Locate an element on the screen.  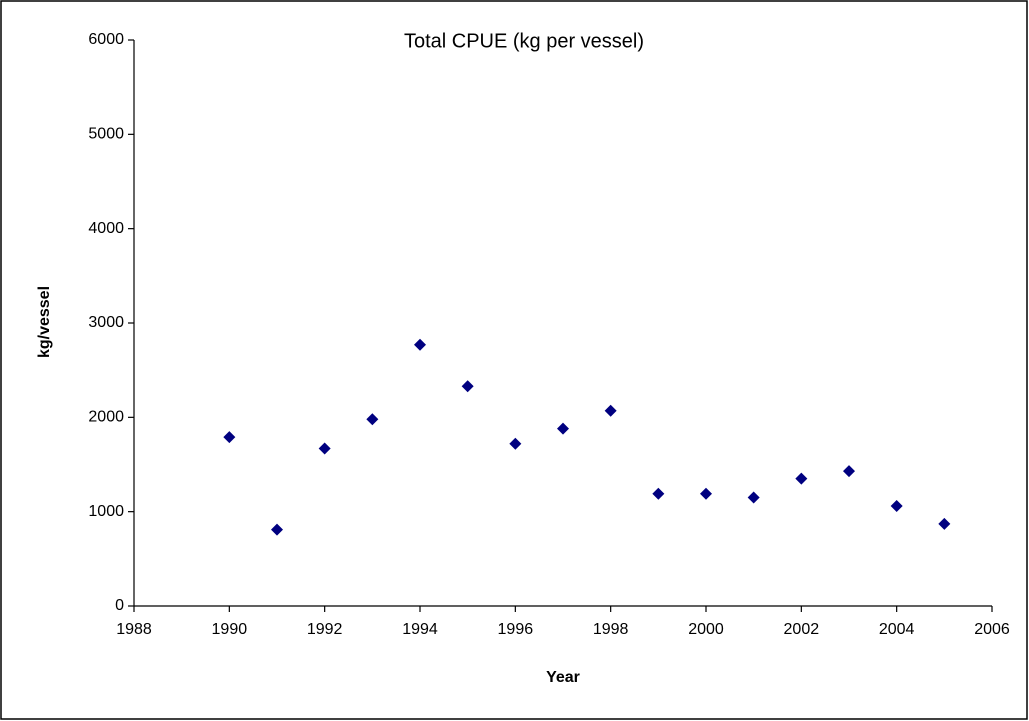
y-axis-label: kg/vessel is located at coordinates (44, 322).